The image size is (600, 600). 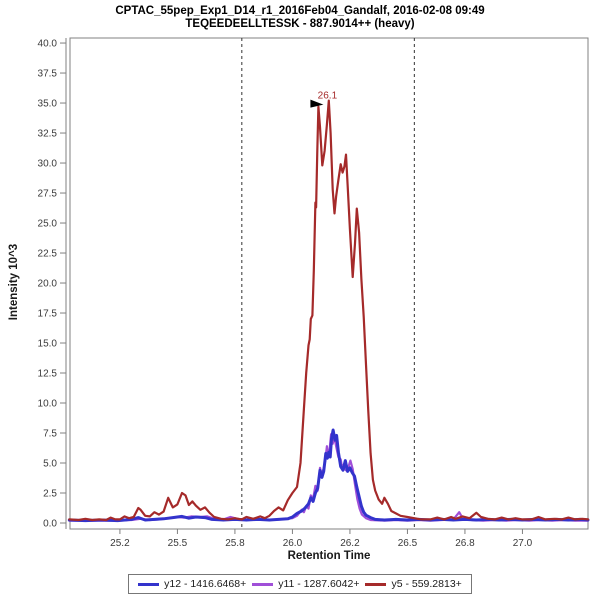 I want to click on legend-label: y12 - 1416.6468+, so click(x=205, y=584).